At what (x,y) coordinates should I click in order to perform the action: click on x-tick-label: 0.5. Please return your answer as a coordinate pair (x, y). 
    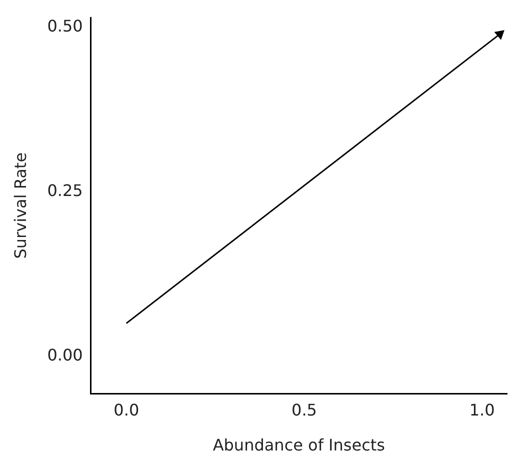
    Looking at the image, I should click on (304, 410).